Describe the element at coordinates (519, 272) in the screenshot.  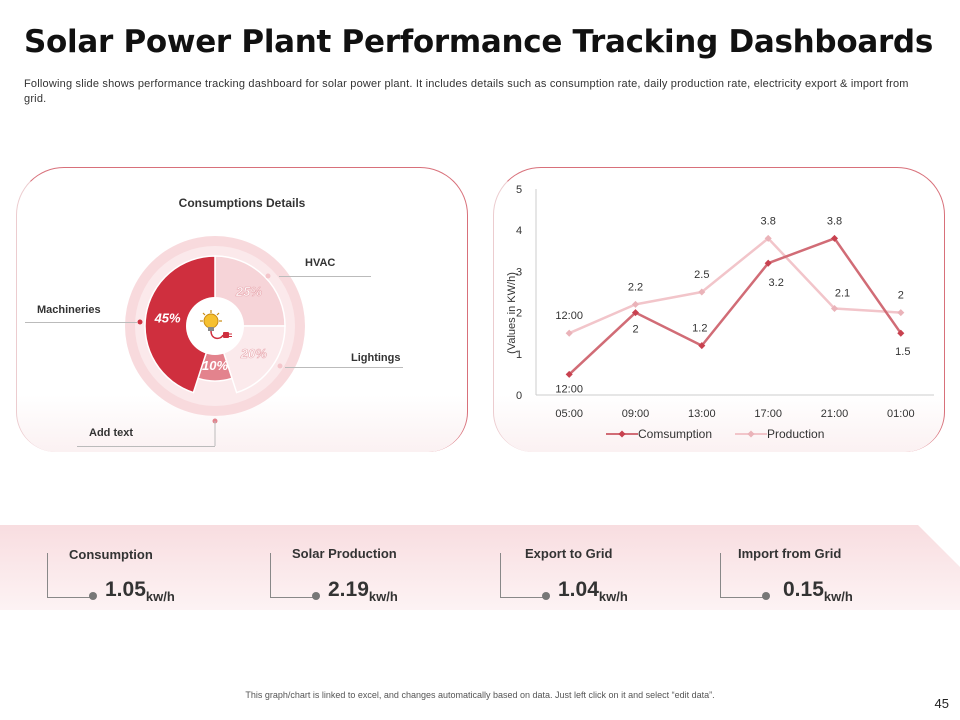
I see `y-tick-label: 3` at that location.